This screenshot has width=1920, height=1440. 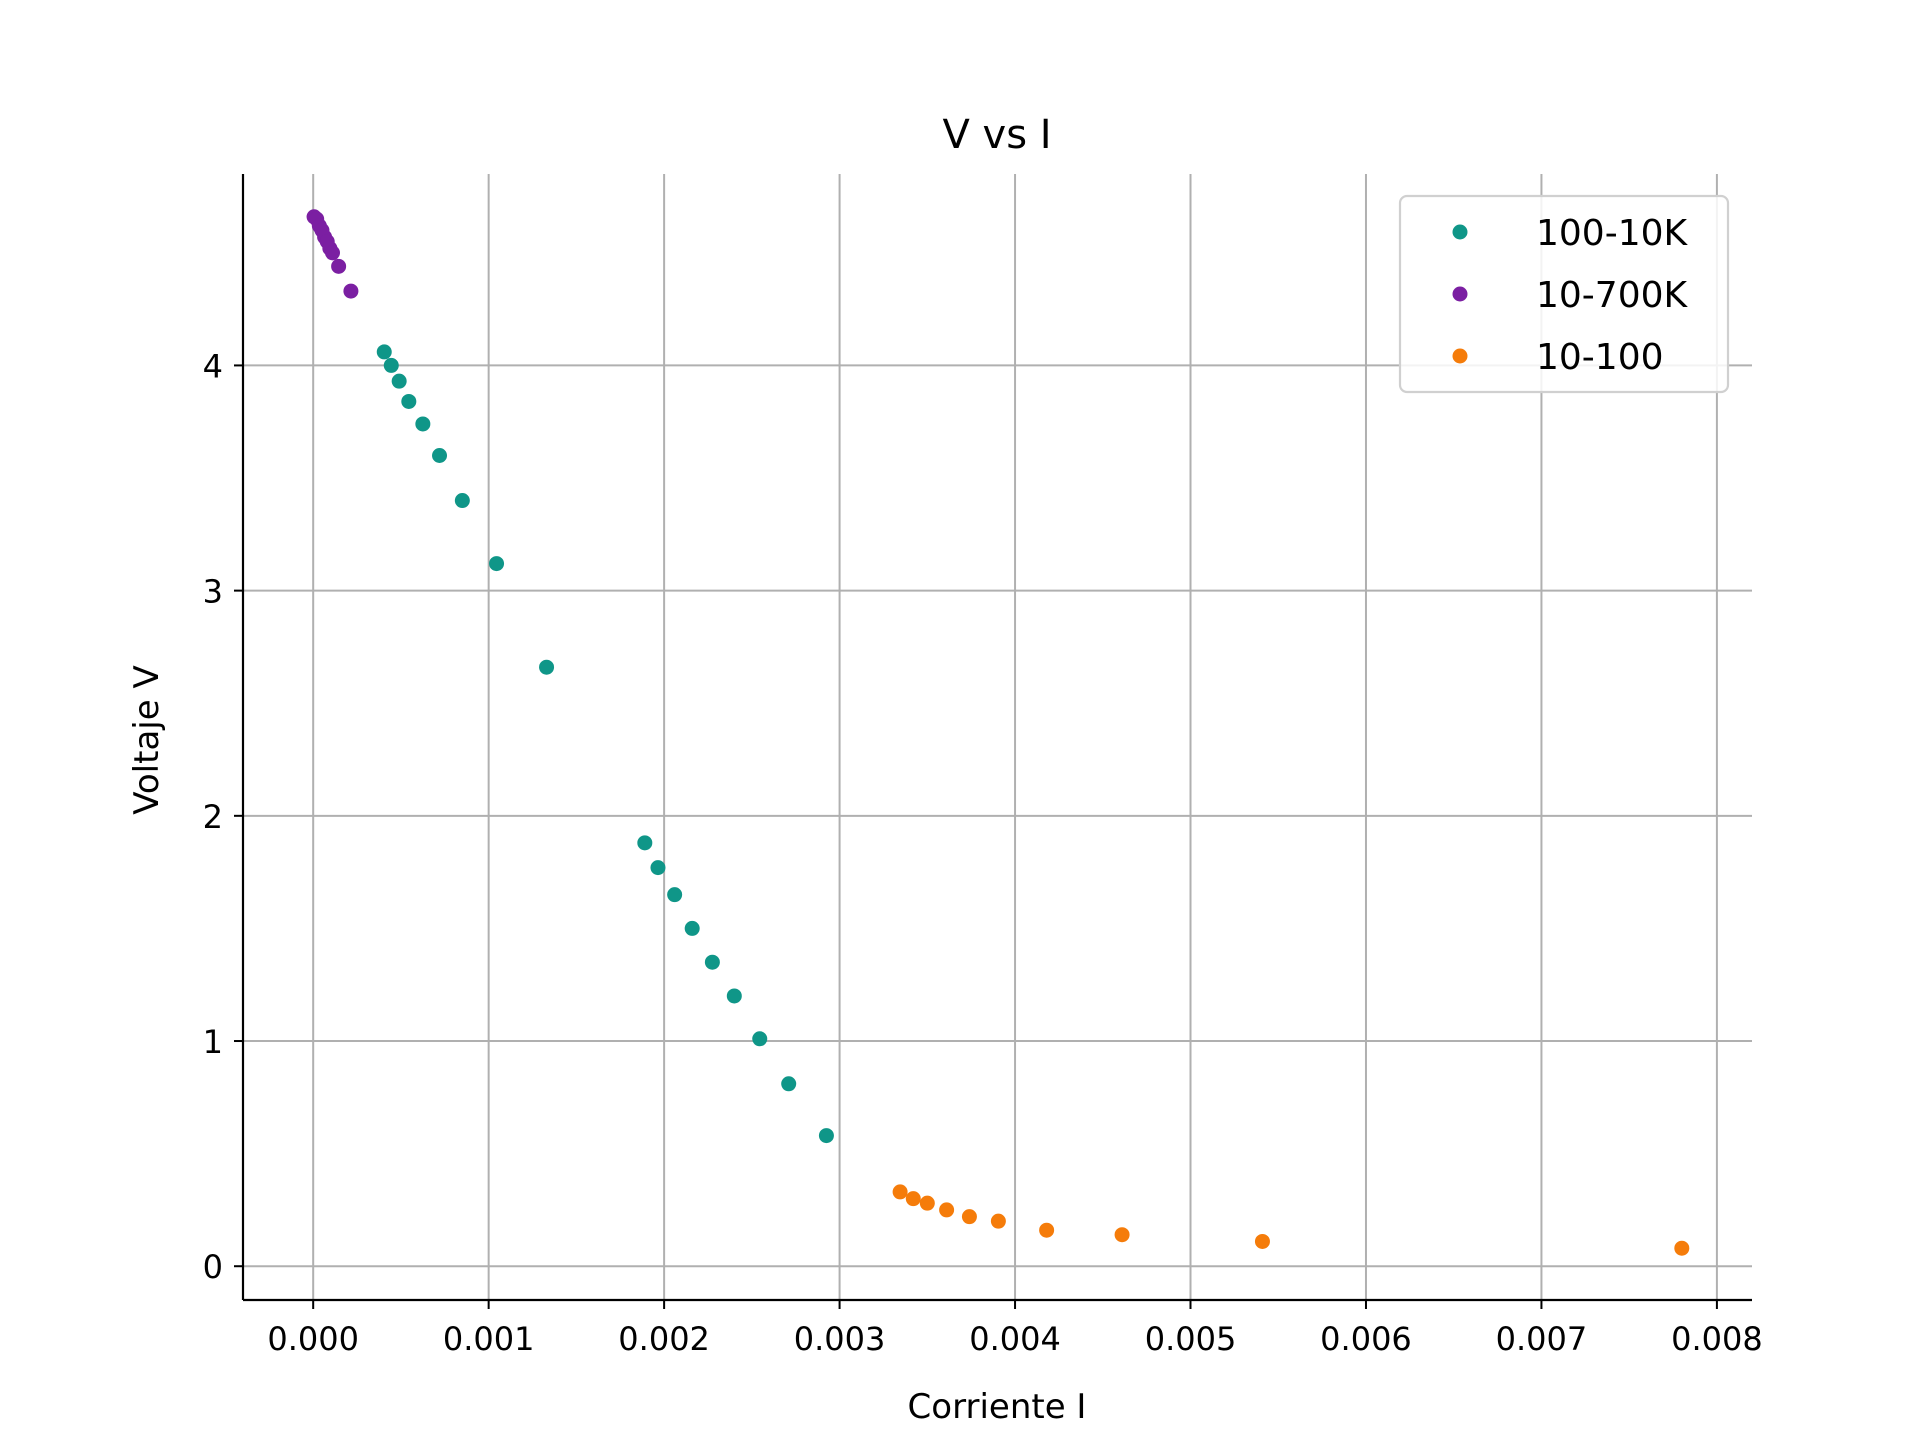 I want to click on x-axis-label: Corriente I, so click(x=997, y=1407).